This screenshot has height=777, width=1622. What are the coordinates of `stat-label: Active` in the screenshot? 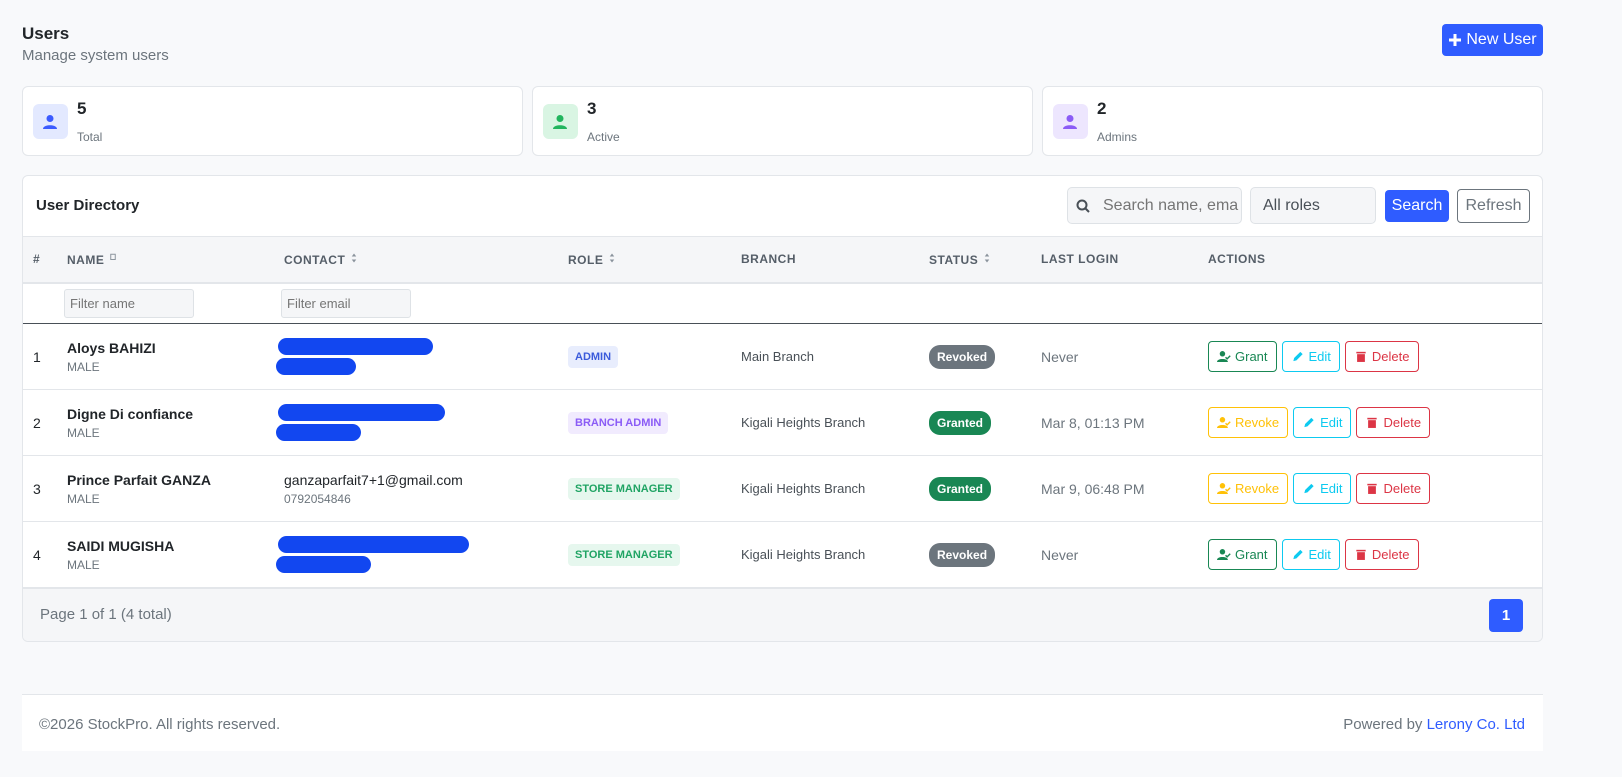 It's located at (603, 137).